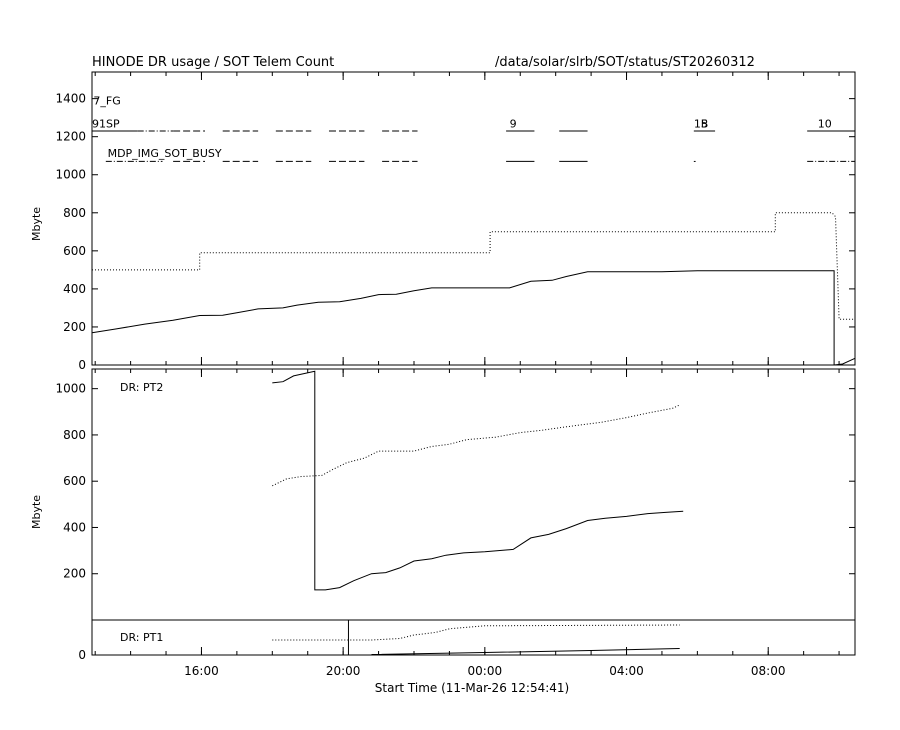  I want to click on status-annotation: 1B, so click(701, 123).